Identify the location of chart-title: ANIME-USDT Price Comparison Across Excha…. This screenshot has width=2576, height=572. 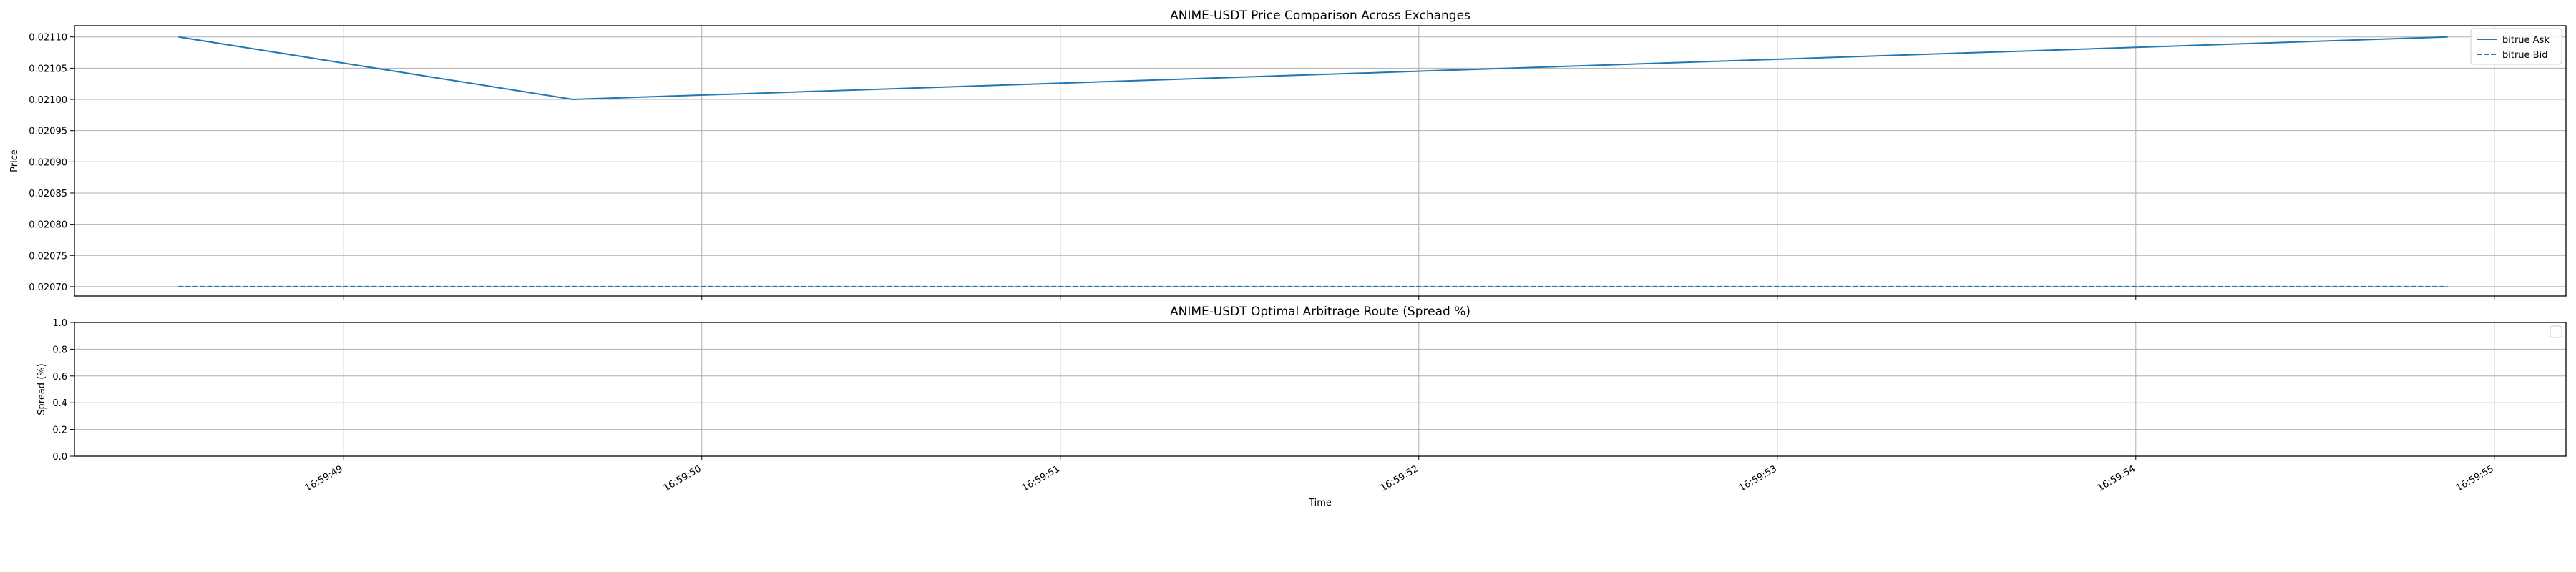
(1320, 16).